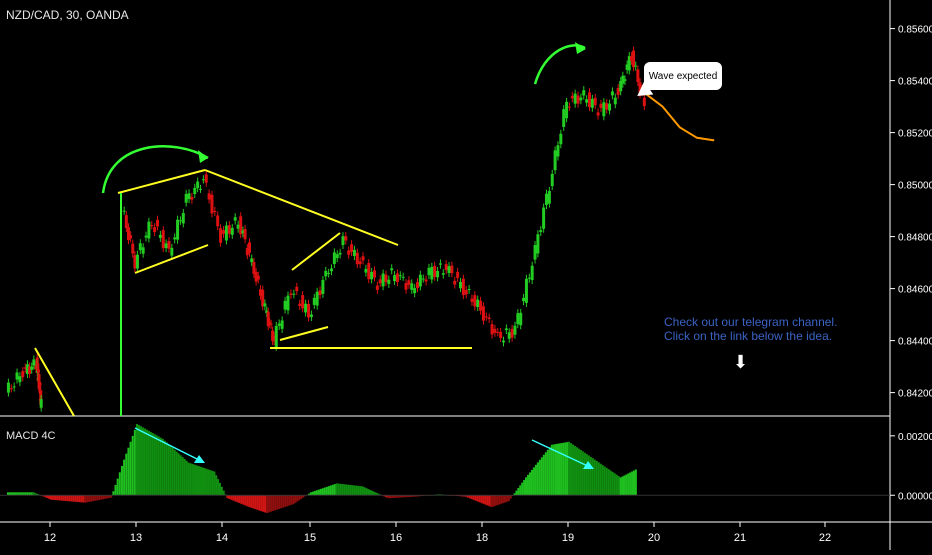 The height and width of the screenshot is (555, 932). What do you see at coordinates (741, 362) in the screenshot?
I see `arrow-down-icon: ⬇` at bounding box center [741, 362].